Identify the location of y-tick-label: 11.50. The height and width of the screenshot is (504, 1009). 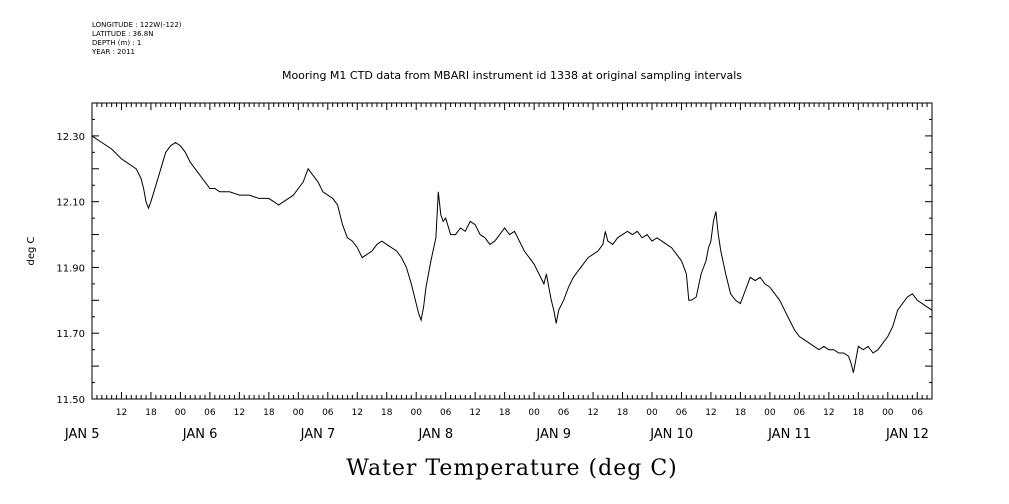
(70, 400).